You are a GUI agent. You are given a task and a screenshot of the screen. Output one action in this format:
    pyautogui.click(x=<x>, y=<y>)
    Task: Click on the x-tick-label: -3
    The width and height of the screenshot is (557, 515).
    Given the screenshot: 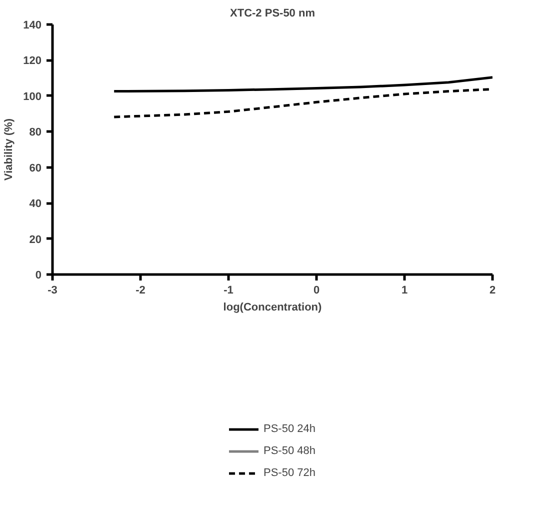 What is the action you would take?
    pyautogui.click(x=53, y=290)
    